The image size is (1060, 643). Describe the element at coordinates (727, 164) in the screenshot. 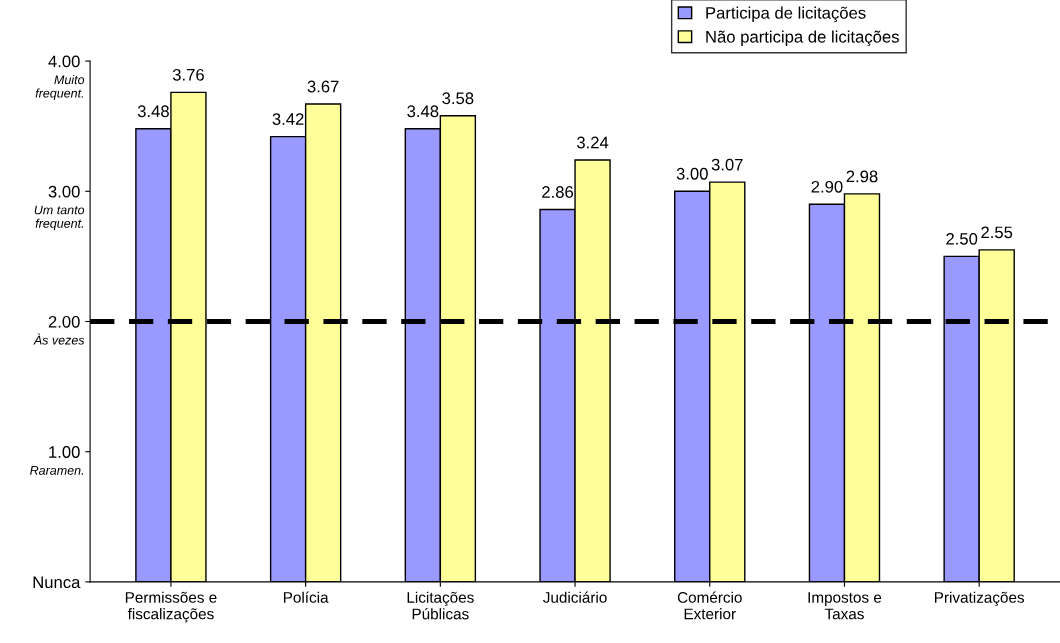

I see `data-label: 3.07` at that location.